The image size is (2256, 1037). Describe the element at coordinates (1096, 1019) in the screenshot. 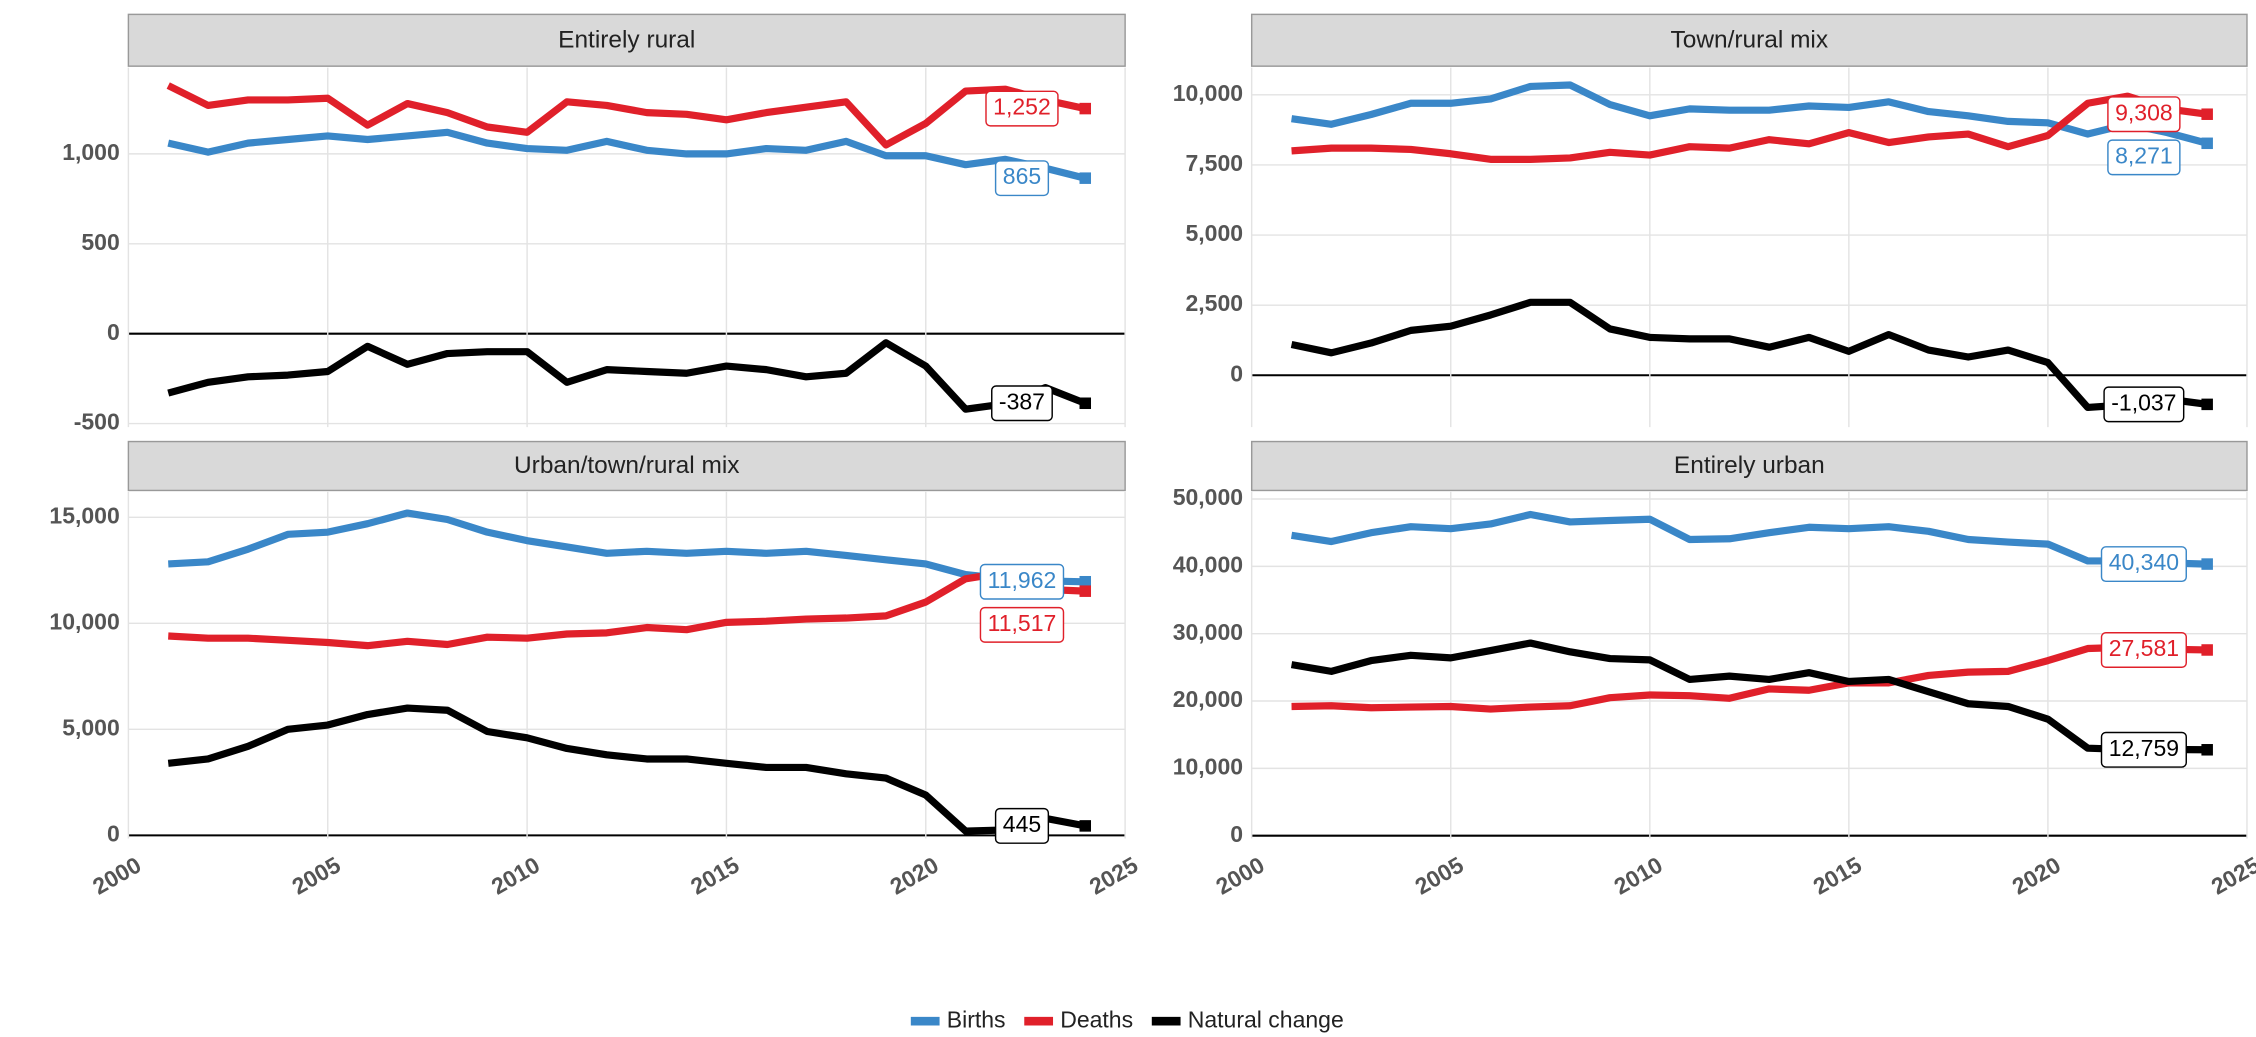

I see `legend-label: Deaths` at that location.